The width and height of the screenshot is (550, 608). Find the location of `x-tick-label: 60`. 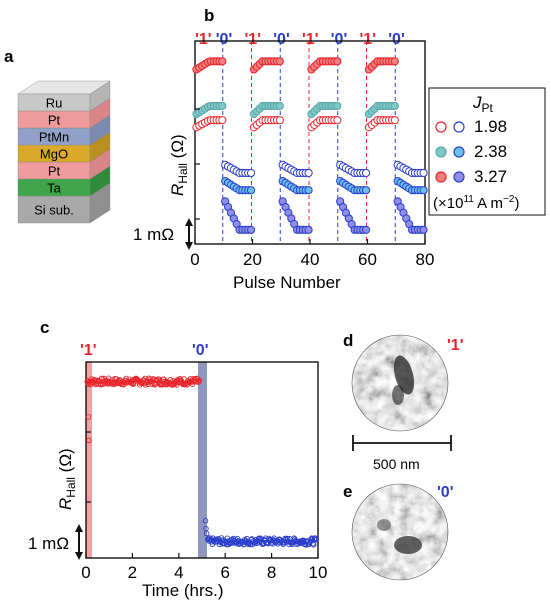

x-tick-label: 60 is located at coordinates (367, 259).